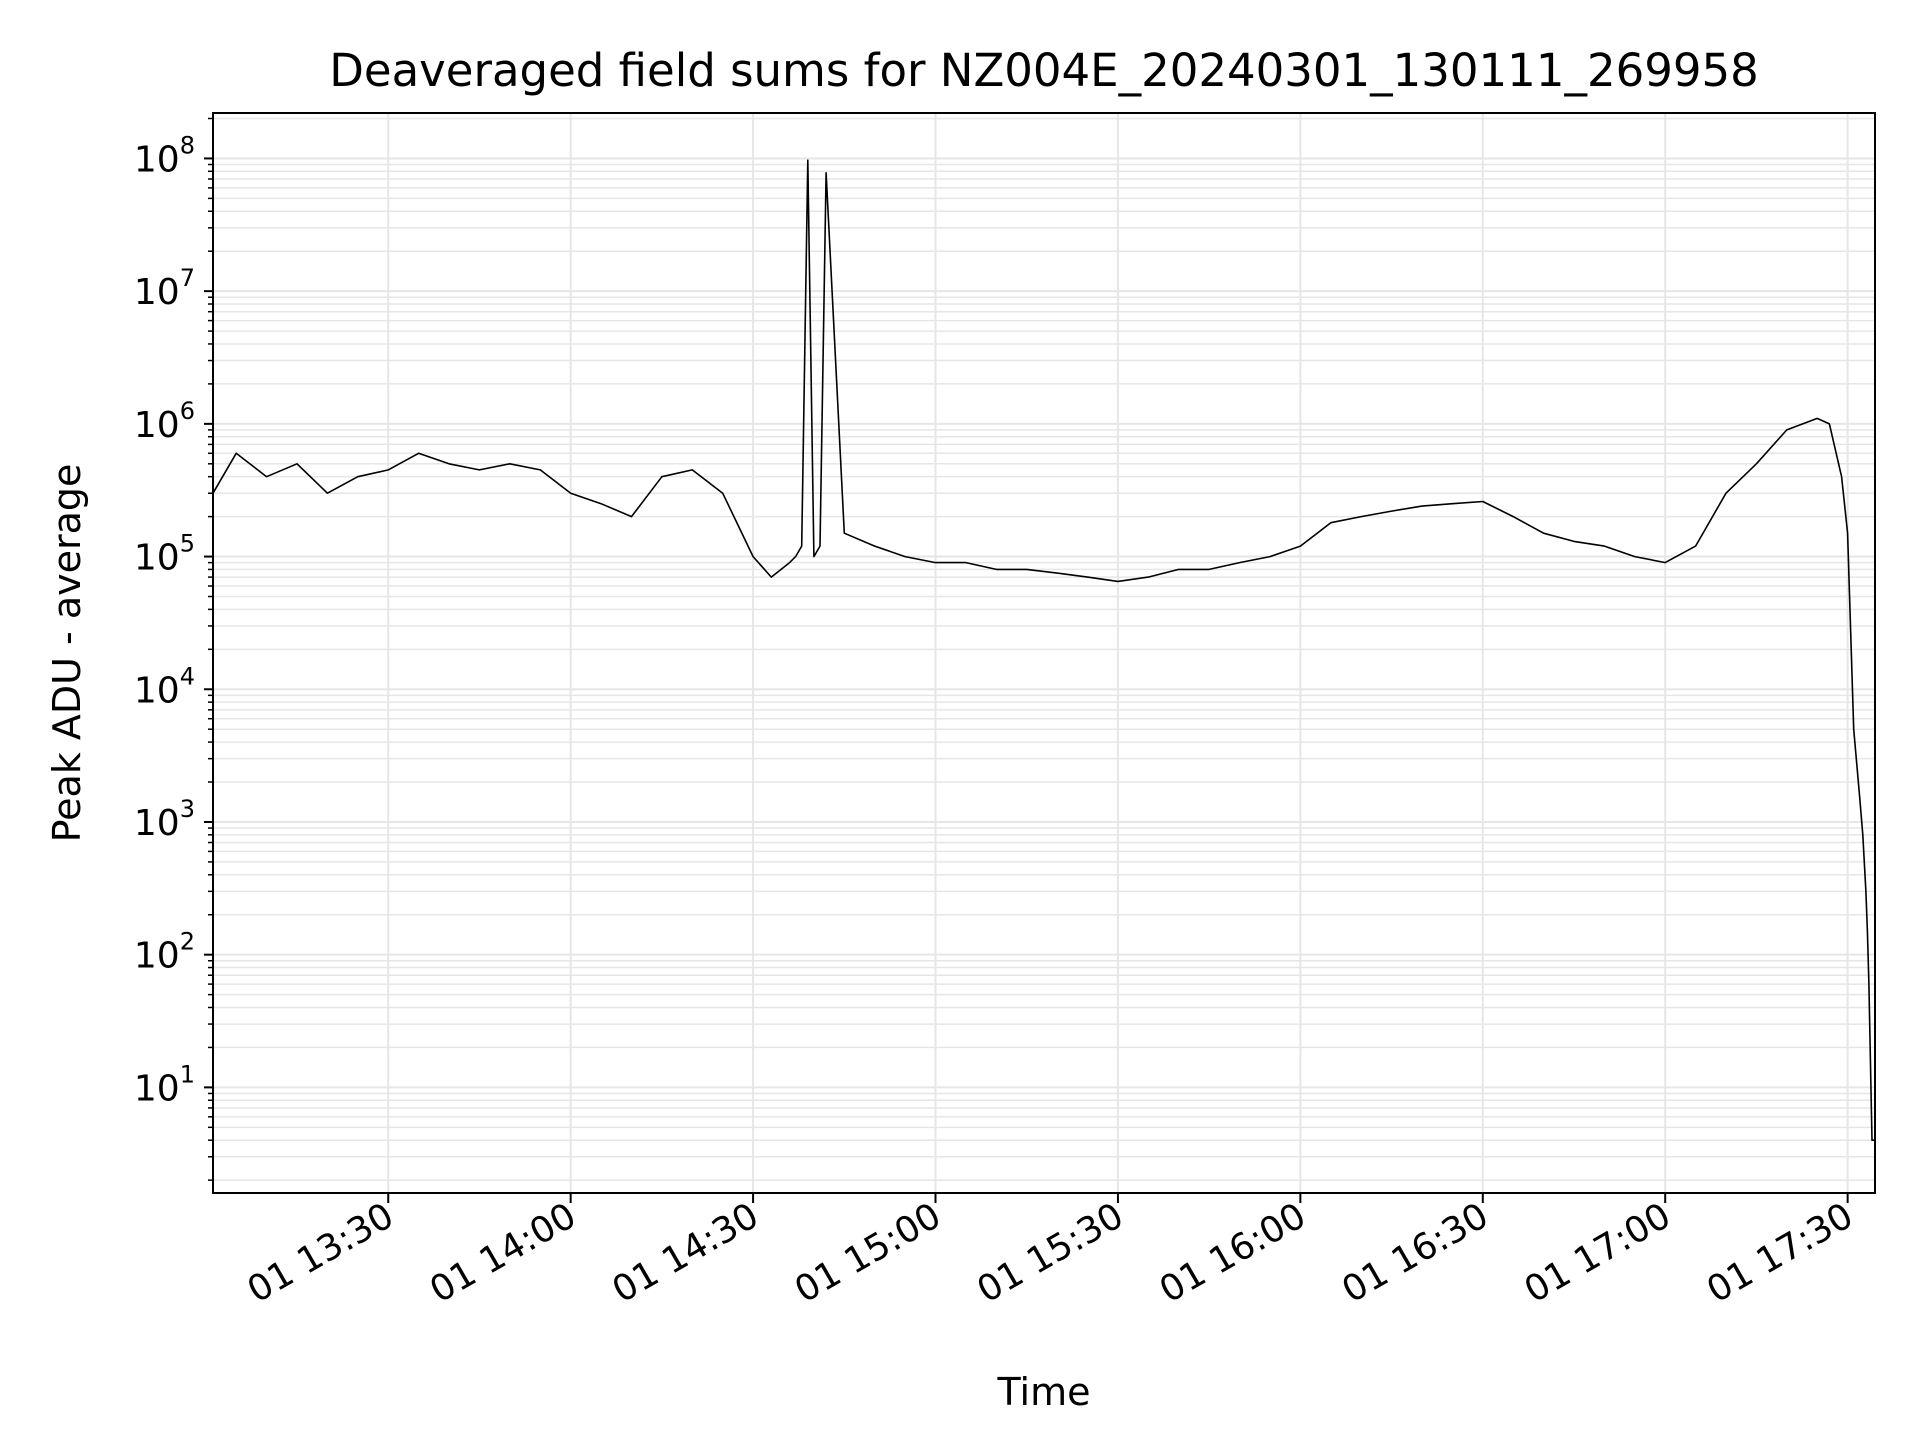  I want to click on y-axis-label: Peak ADU - average, so click(67, 653).